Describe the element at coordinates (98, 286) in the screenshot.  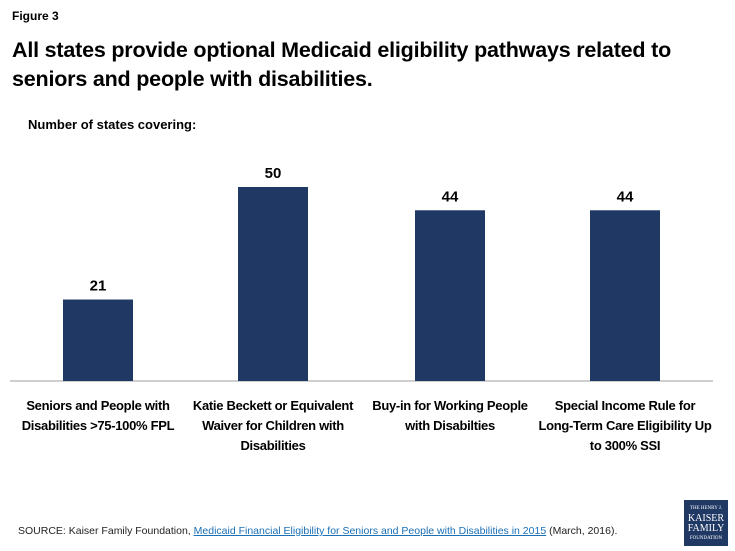
I see `data-label: 21` at that location.